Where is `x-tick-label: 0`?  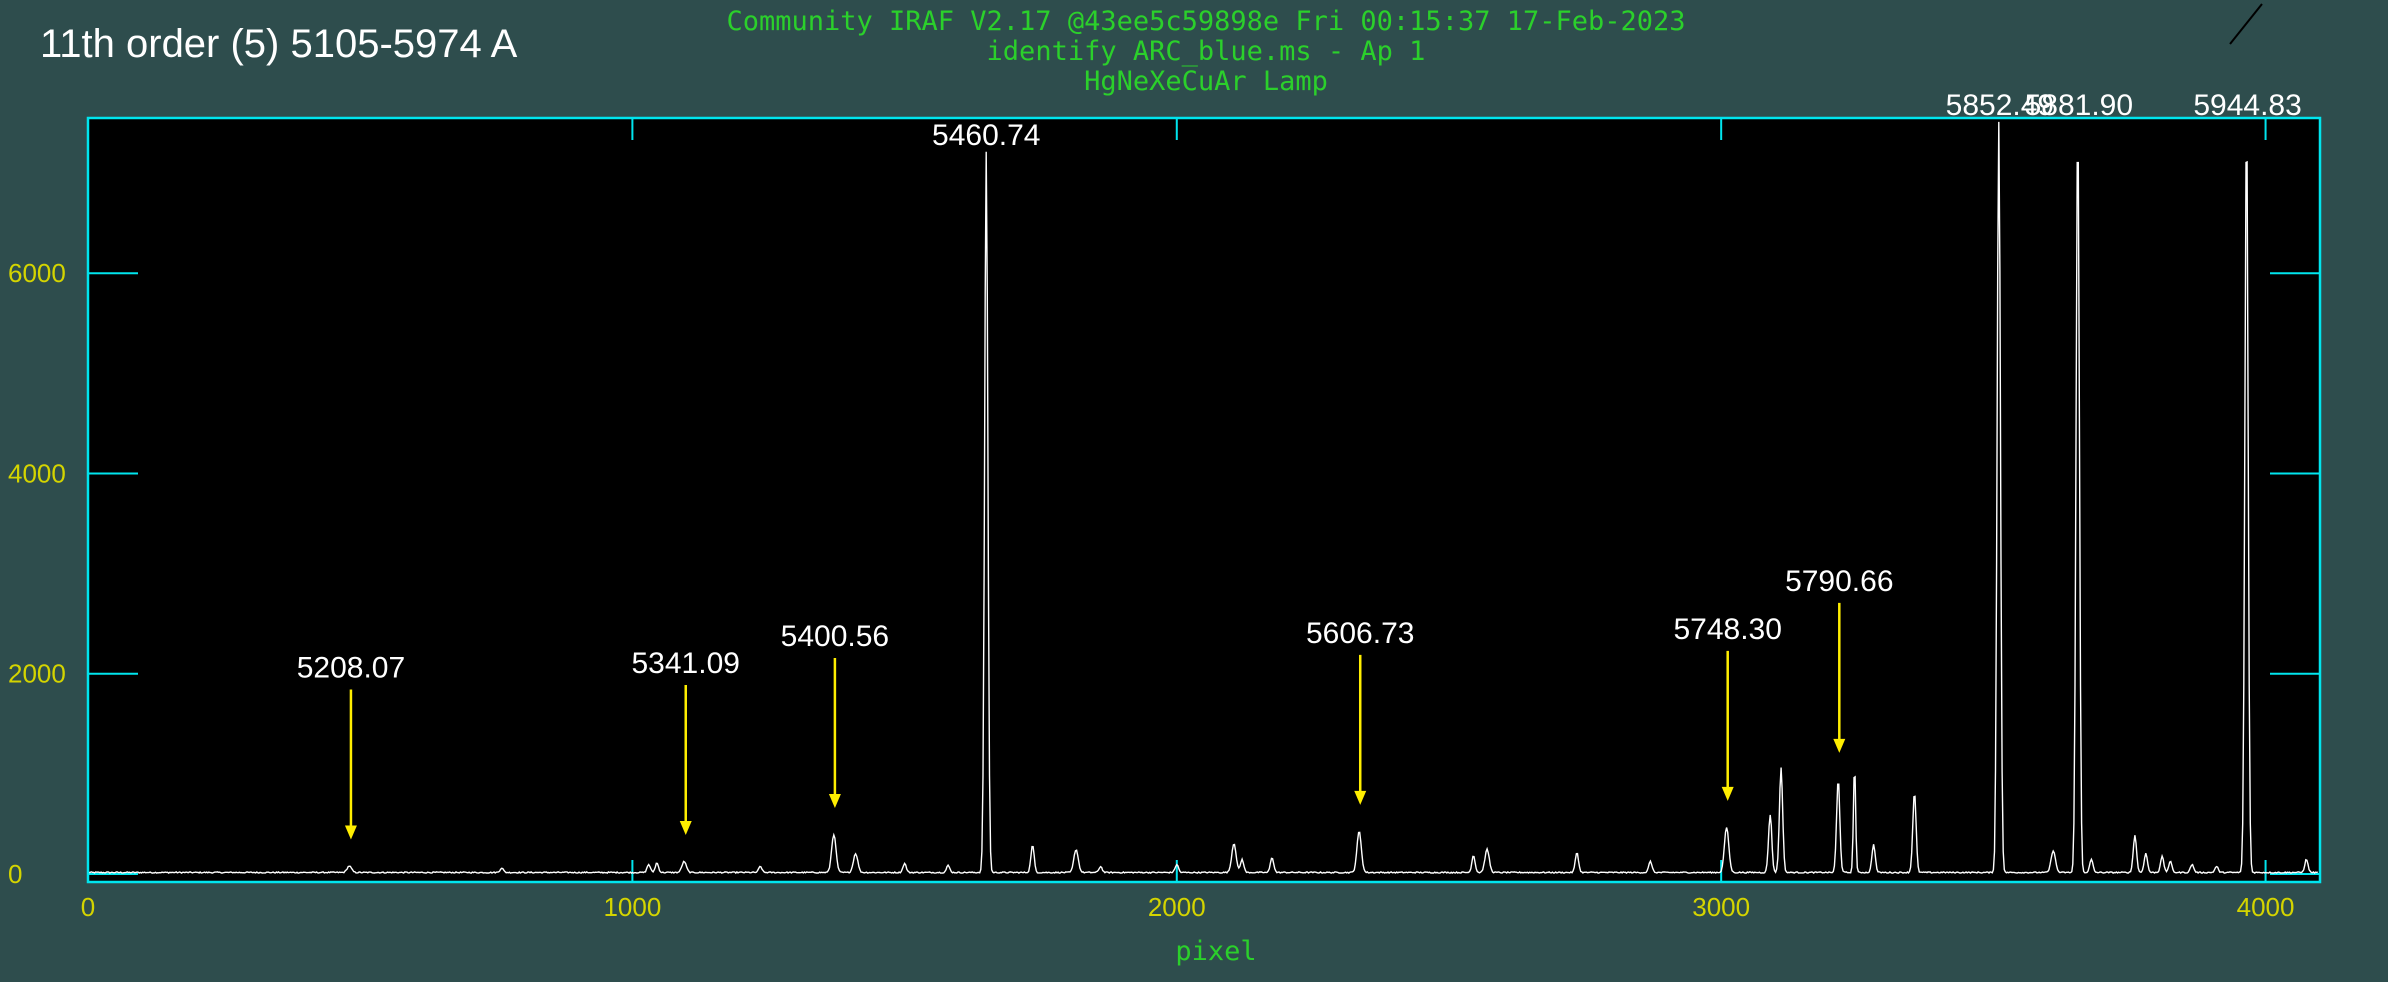 x-tick-label: 0 is located at coordinates (88, 907).